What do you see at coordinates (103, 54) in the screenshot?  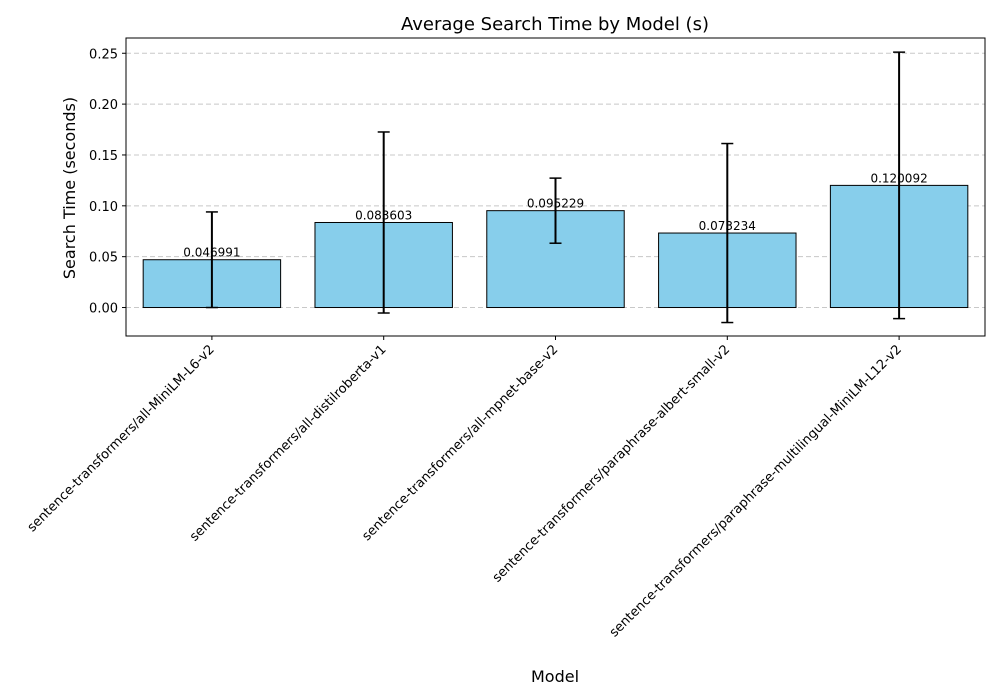 I see `y-tick-label: 0.25` at bounding box center [103, 54].